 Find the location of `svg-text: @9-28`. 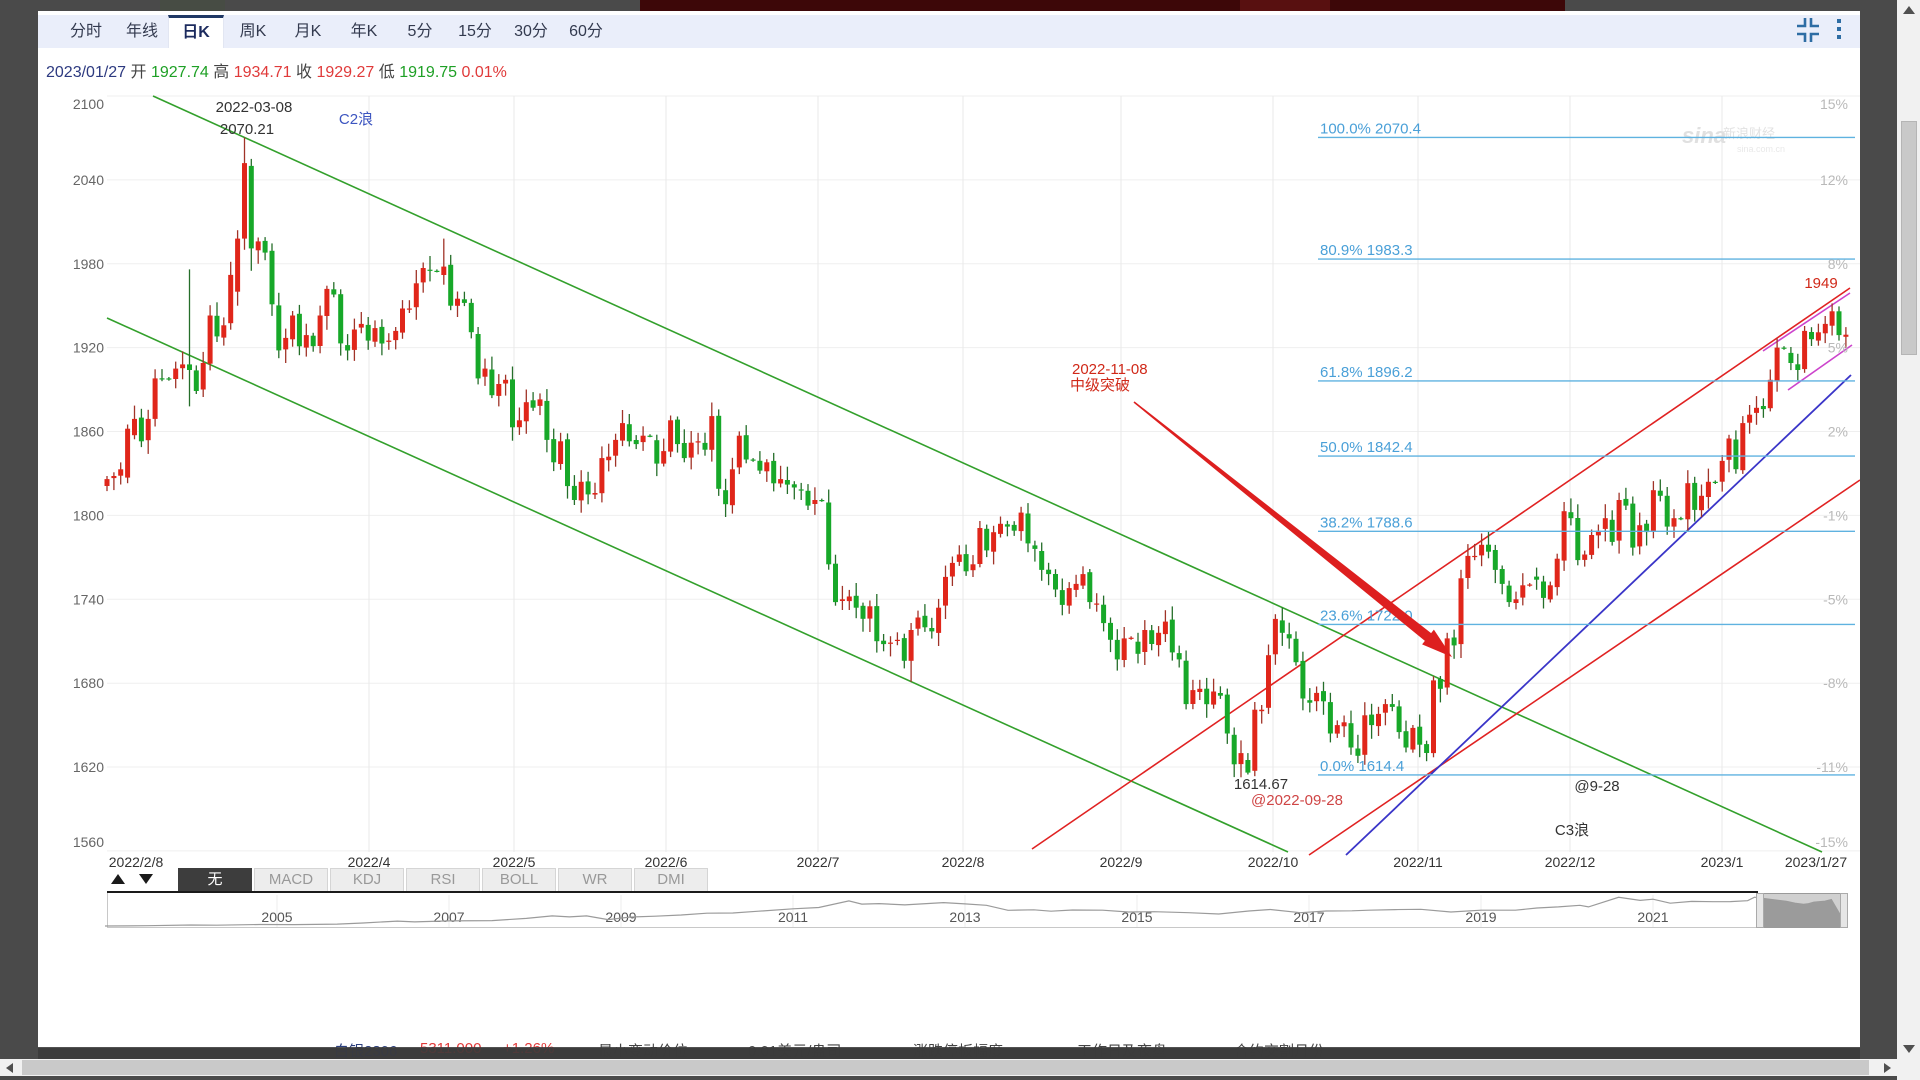

svg-text: @9-28 is located at coordinates (1596, 786).